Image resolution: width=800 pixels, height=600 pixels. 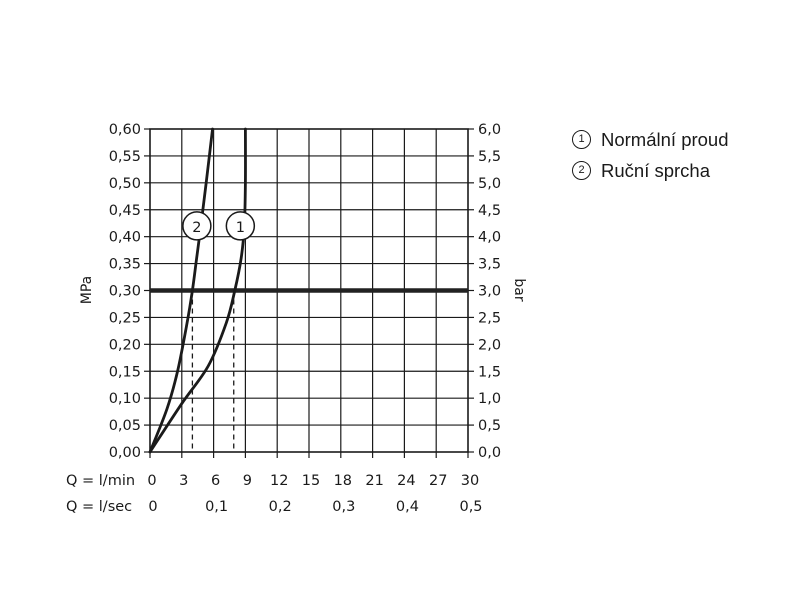 What do you see at coordinates (125, 453) in the screenshot?
I see `y-left-tick-label: 0,00` at bounding box center [125, 453].